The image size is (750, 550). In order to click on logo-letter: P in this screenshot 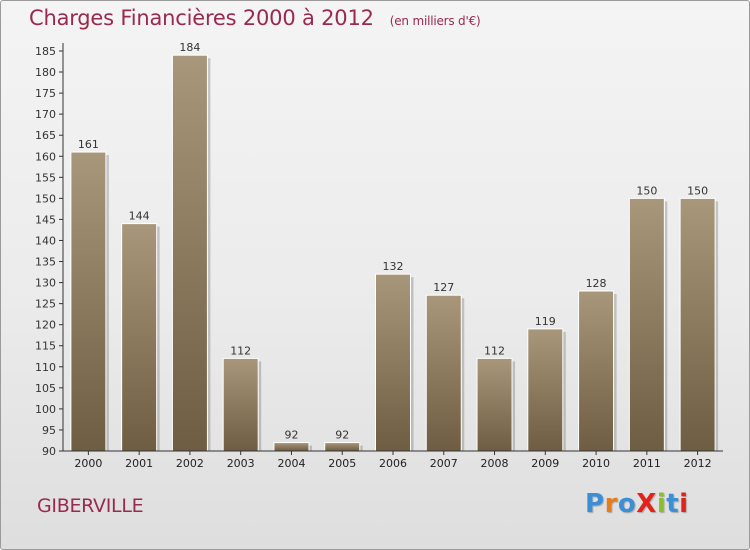, I will do `click(595, 504)`.